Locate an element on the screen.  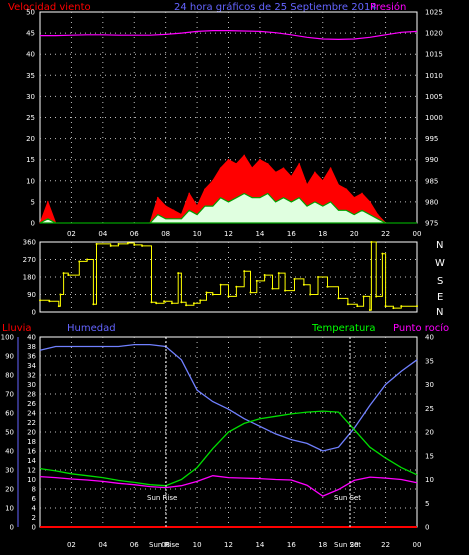
wind-y-tick-label: 30 is located at coordinates (30, 97).